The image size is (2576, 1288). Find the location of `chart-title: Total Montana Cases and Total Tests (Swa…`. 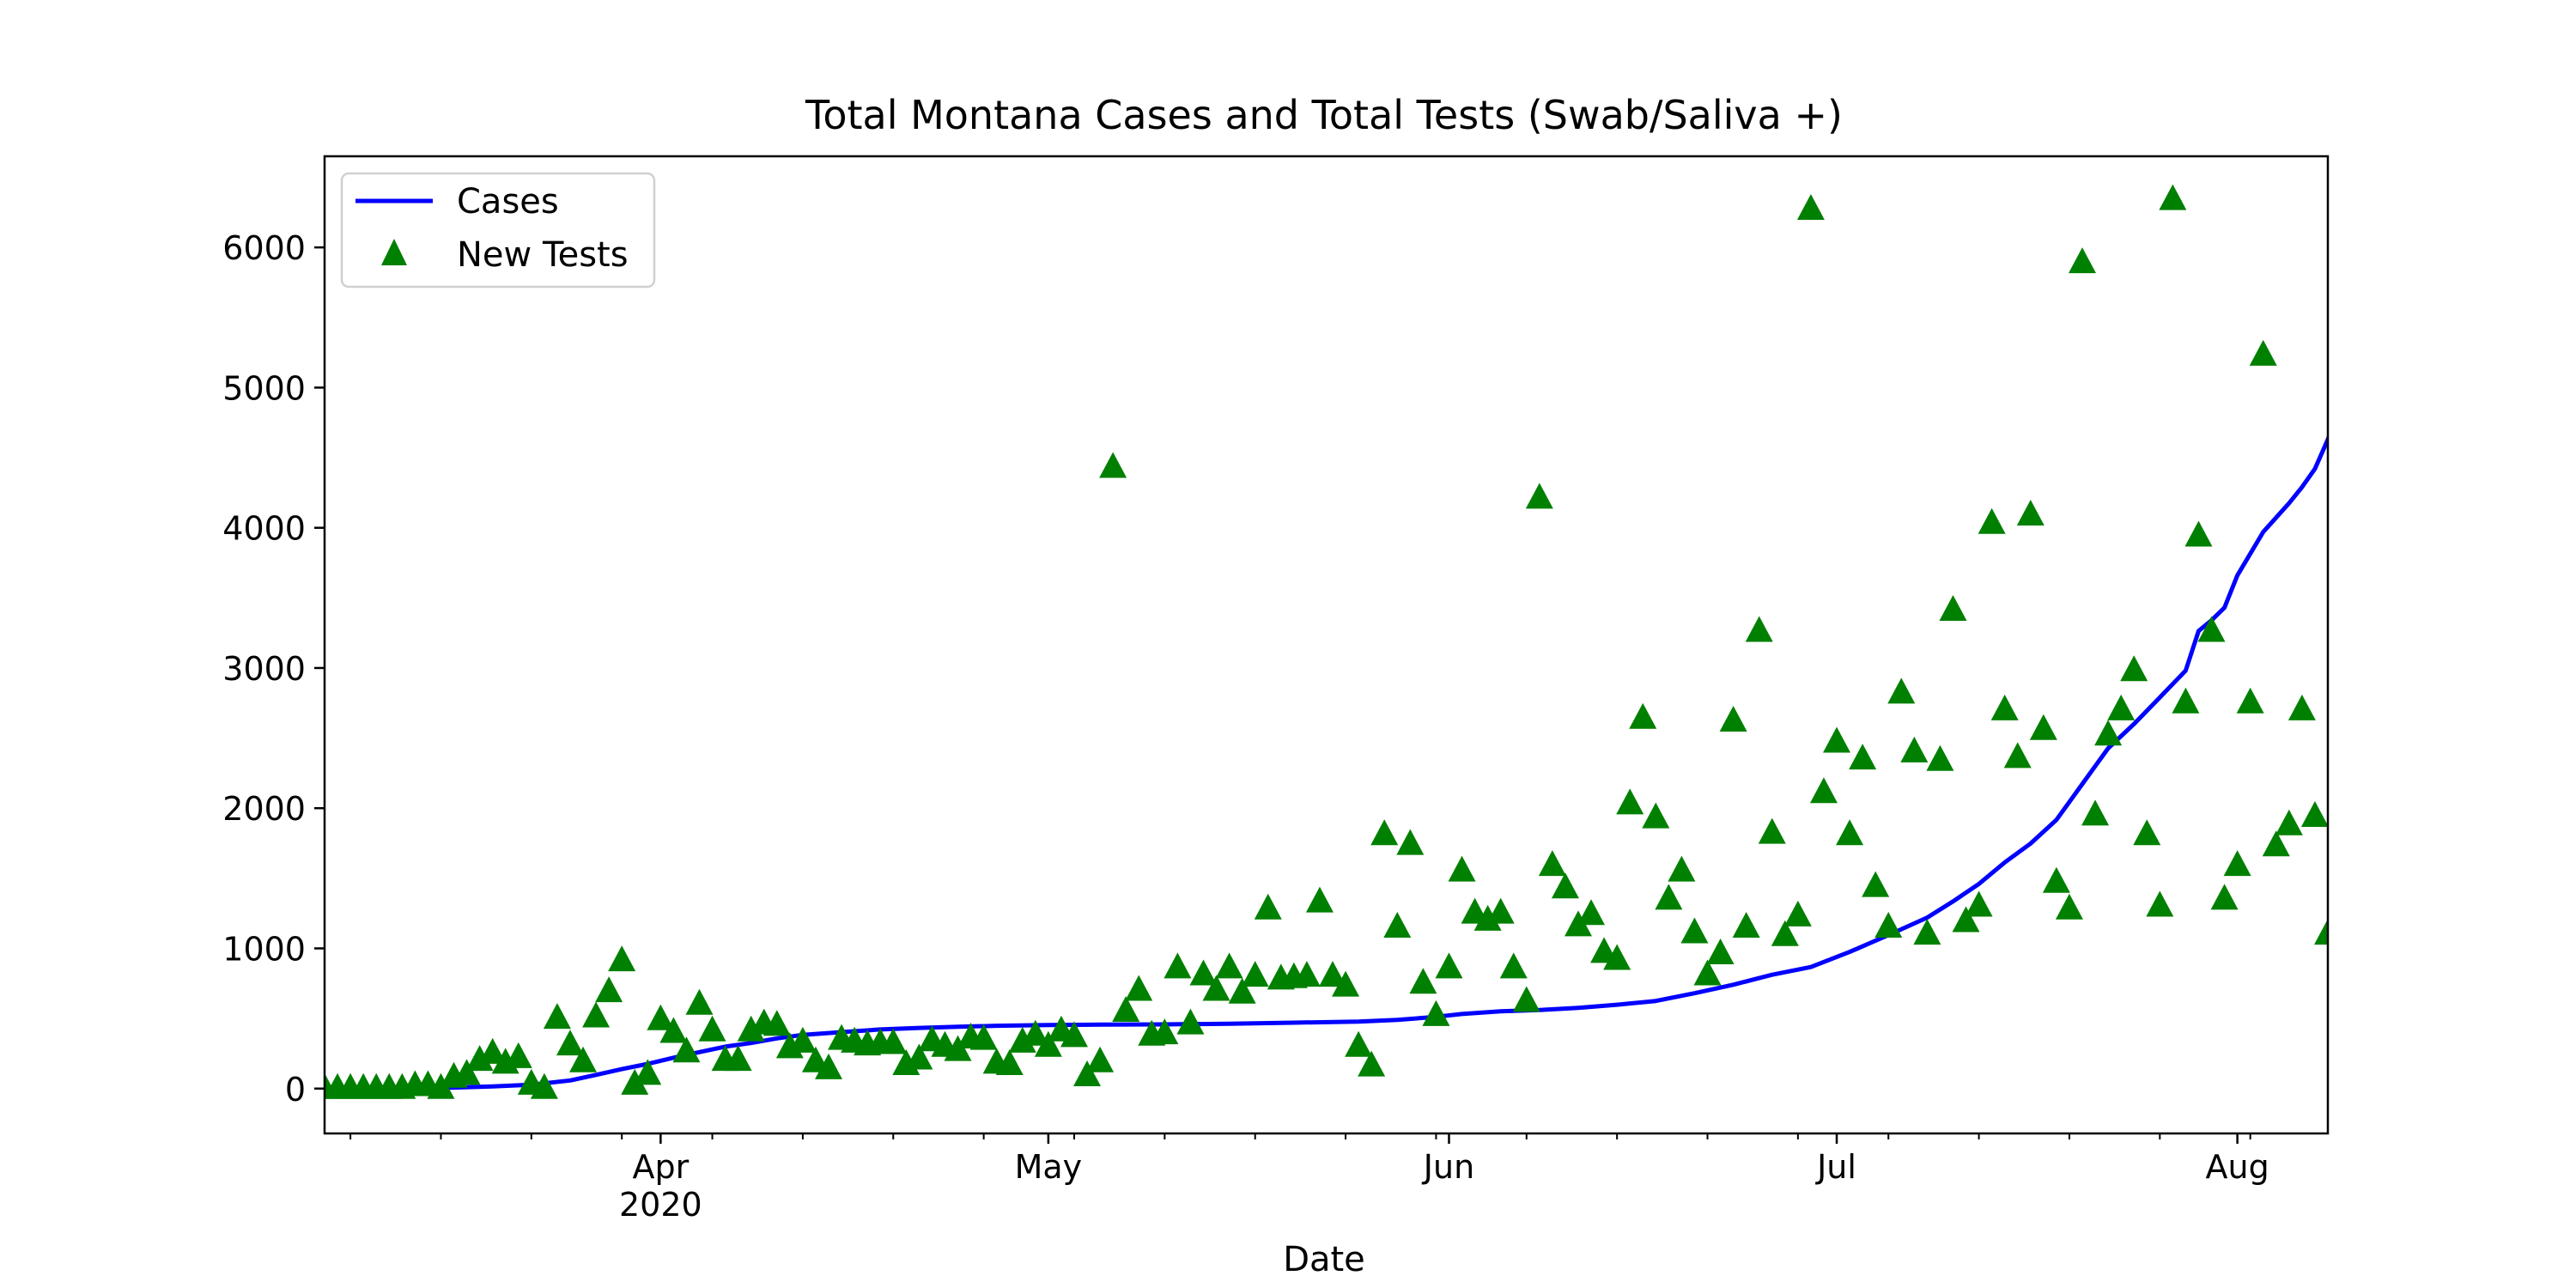

chart-title: Total Montana Cases and Total Tests (Swa… is located at coordinates (1324, 115).